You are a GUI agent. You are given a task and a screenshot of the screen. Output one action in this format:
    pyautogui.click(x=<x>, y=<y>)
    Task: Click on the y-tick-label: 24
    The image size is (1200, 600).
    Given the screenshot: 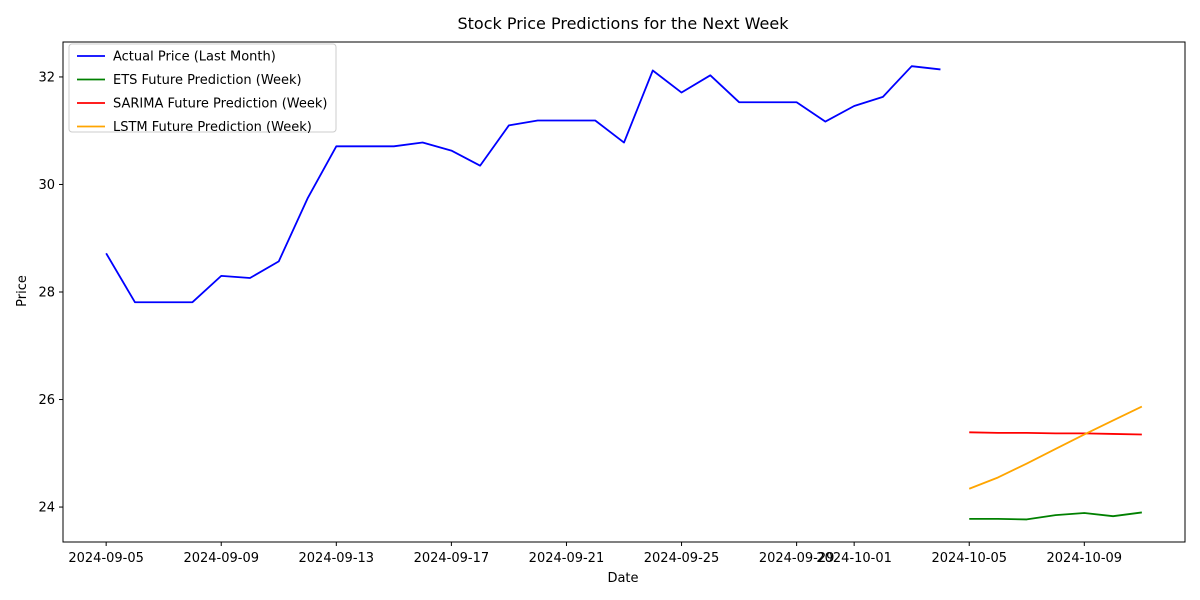 What is the action you would take?
    pyautogui.click(x=46, y=508)
    